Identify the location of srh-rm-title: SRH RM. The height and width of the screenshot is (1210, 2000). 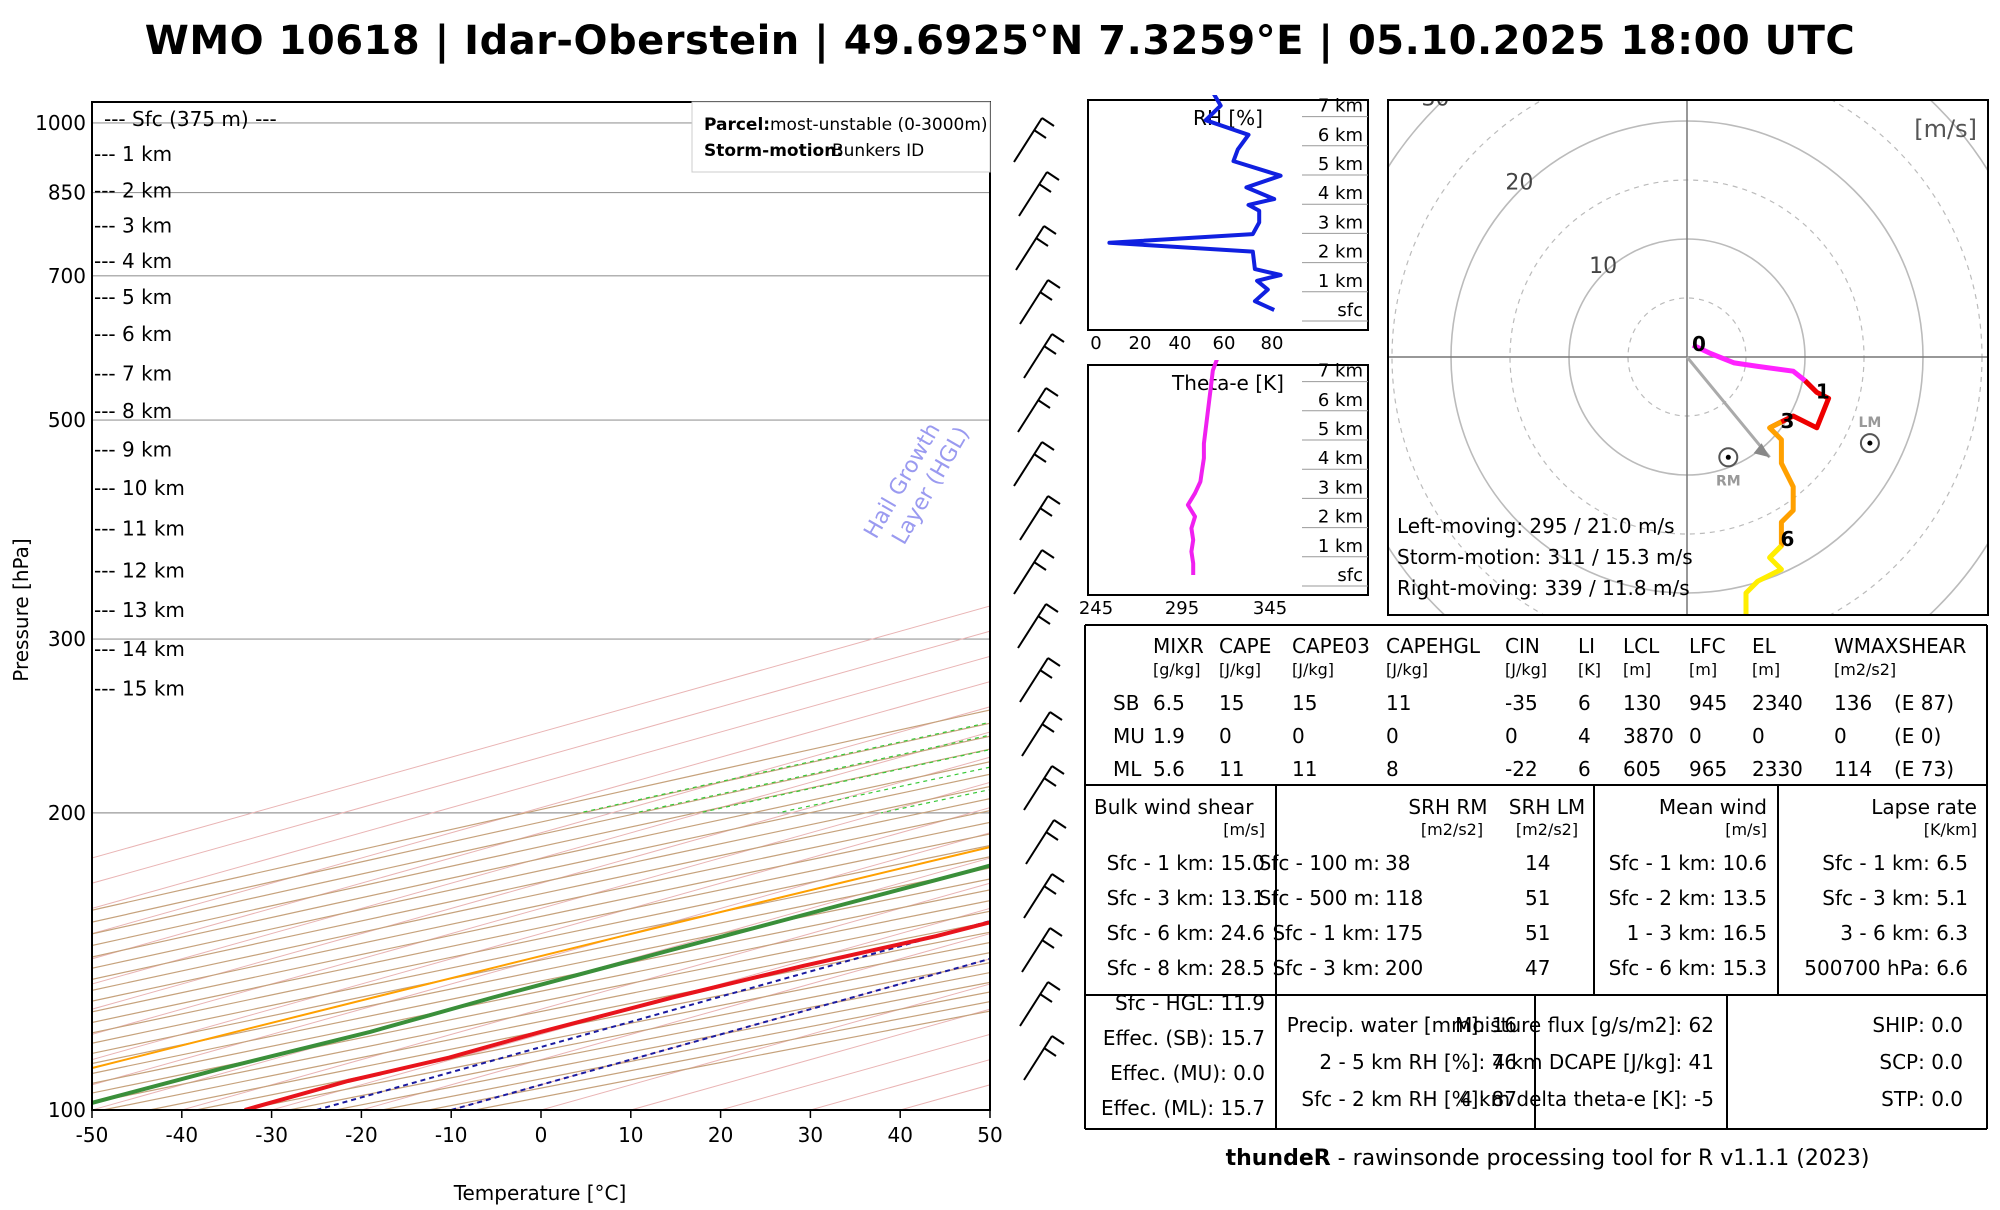
(1447, 807).